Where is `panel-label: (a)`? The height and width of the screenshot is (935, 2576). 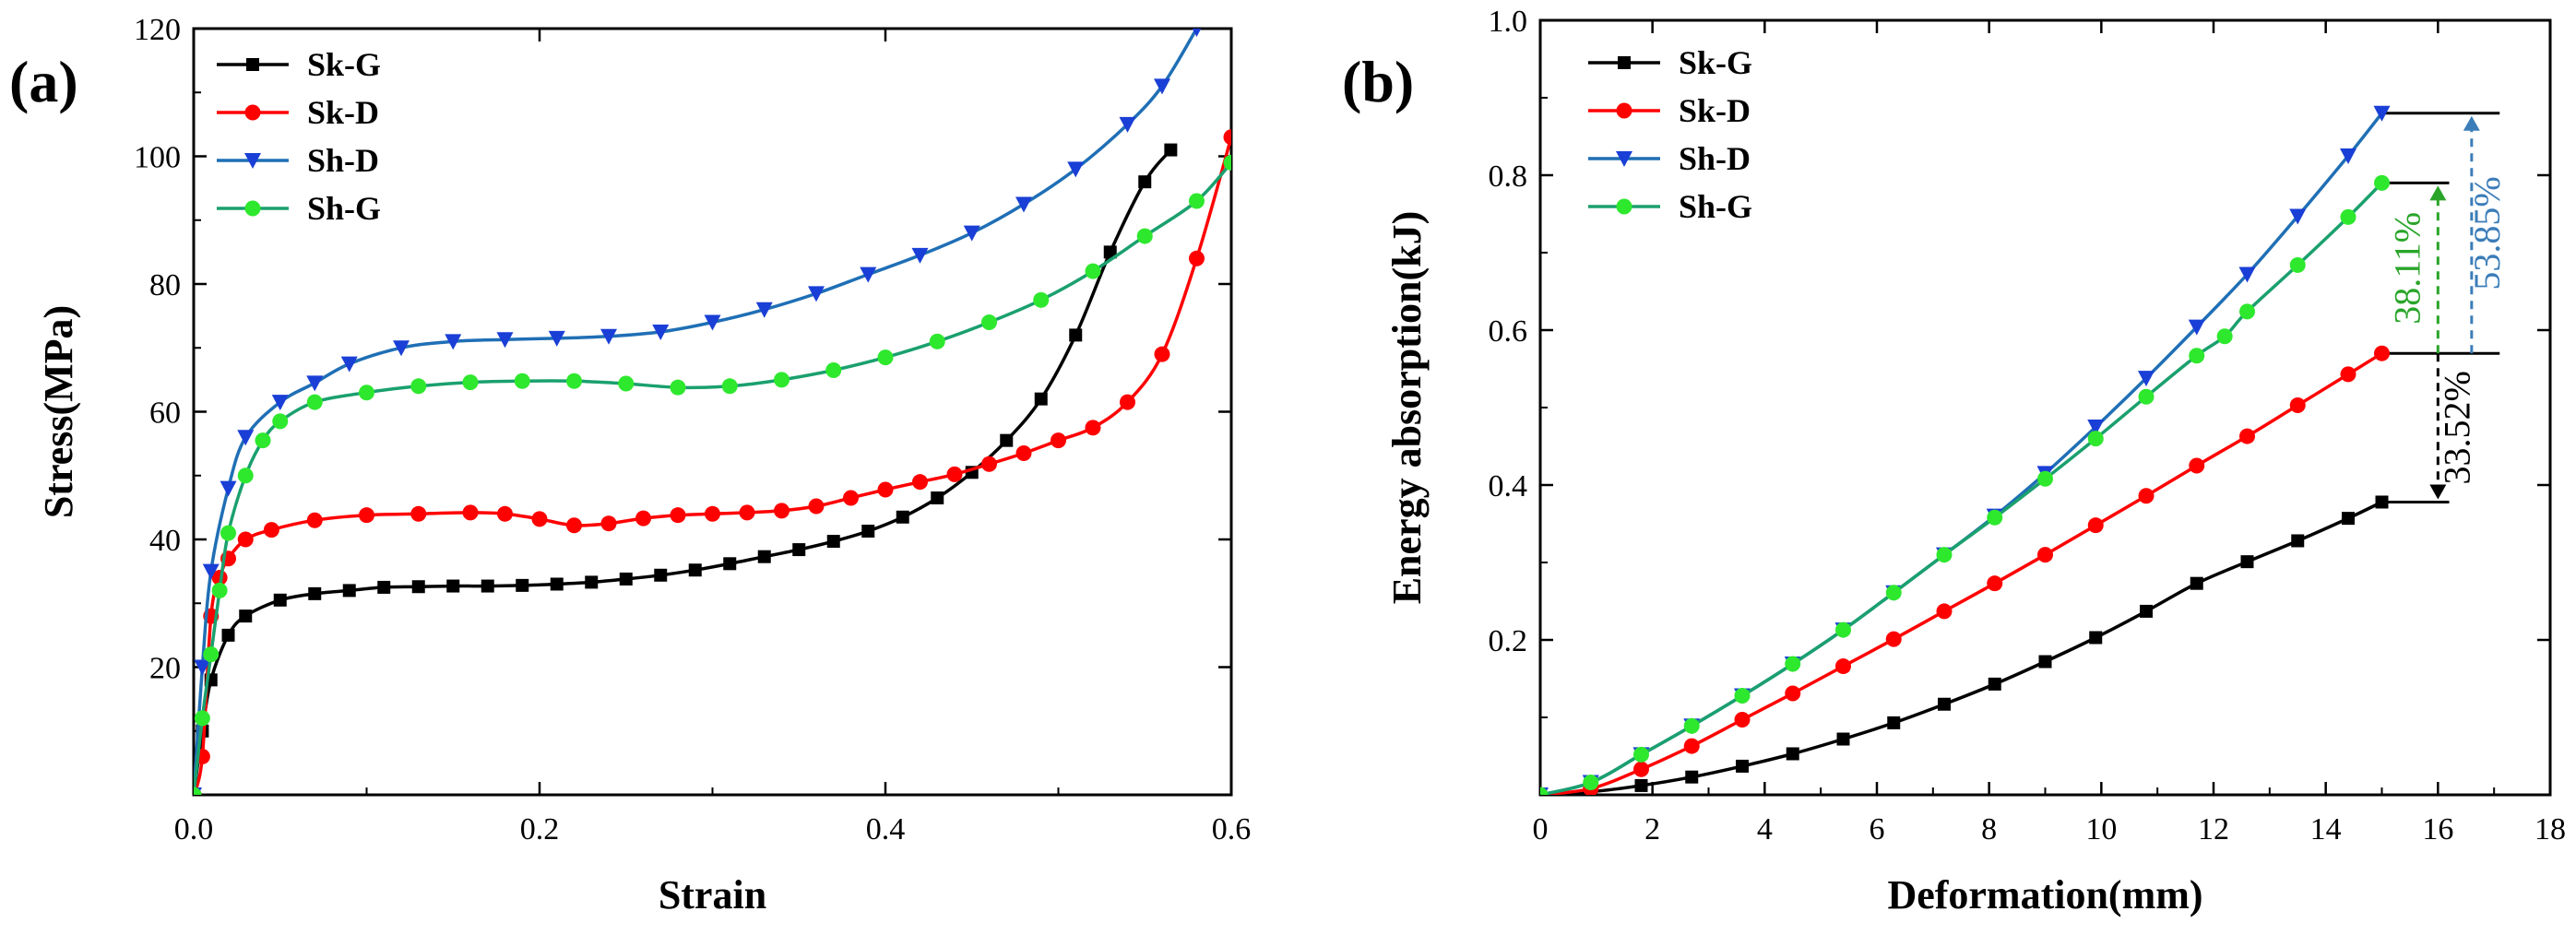
panel-label: (a) is located at coordinates (43, 82).